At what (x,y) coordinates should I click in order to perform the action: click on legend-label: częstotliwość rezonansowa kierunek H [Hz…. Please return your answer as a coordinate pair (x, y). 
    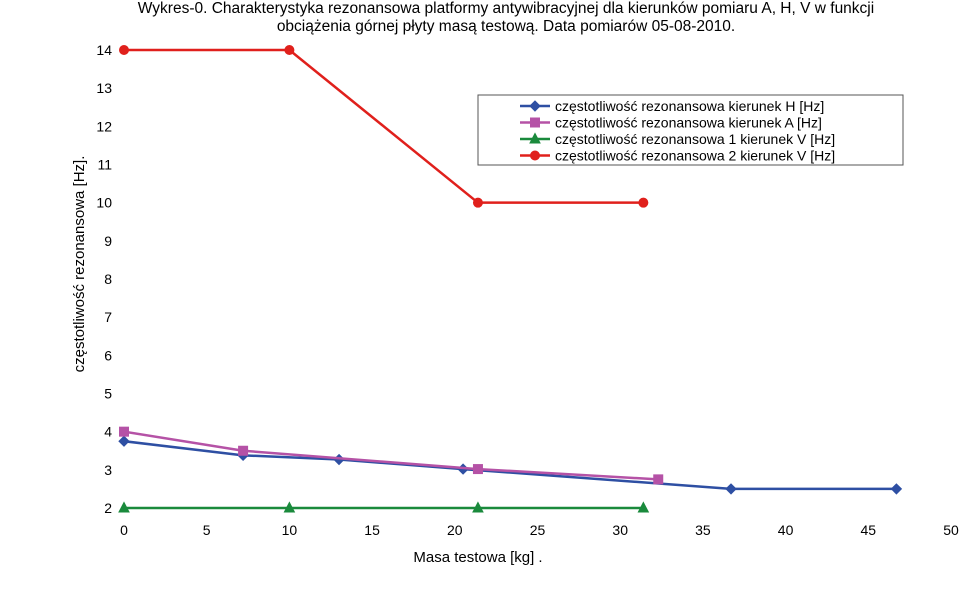
    Looking at the image, I should click on (689, 106).